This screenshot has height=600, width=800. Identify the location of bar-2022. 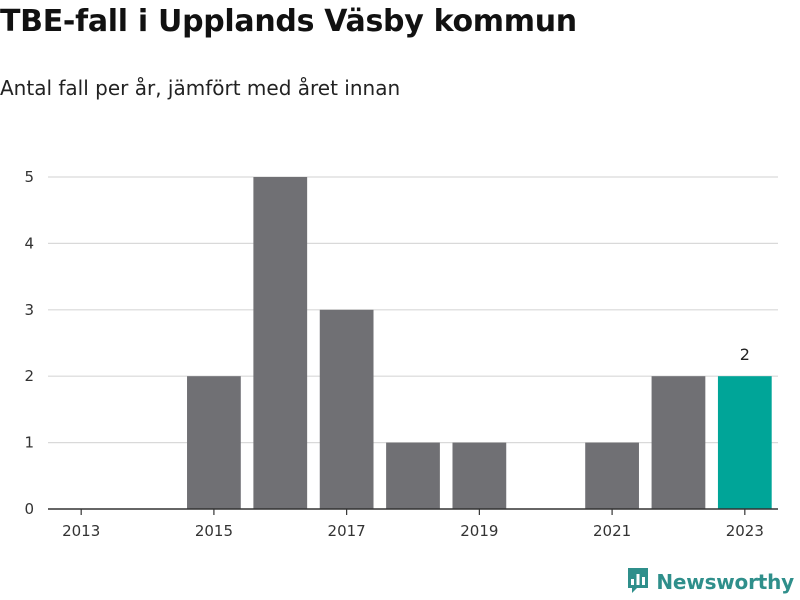
(678, 442).